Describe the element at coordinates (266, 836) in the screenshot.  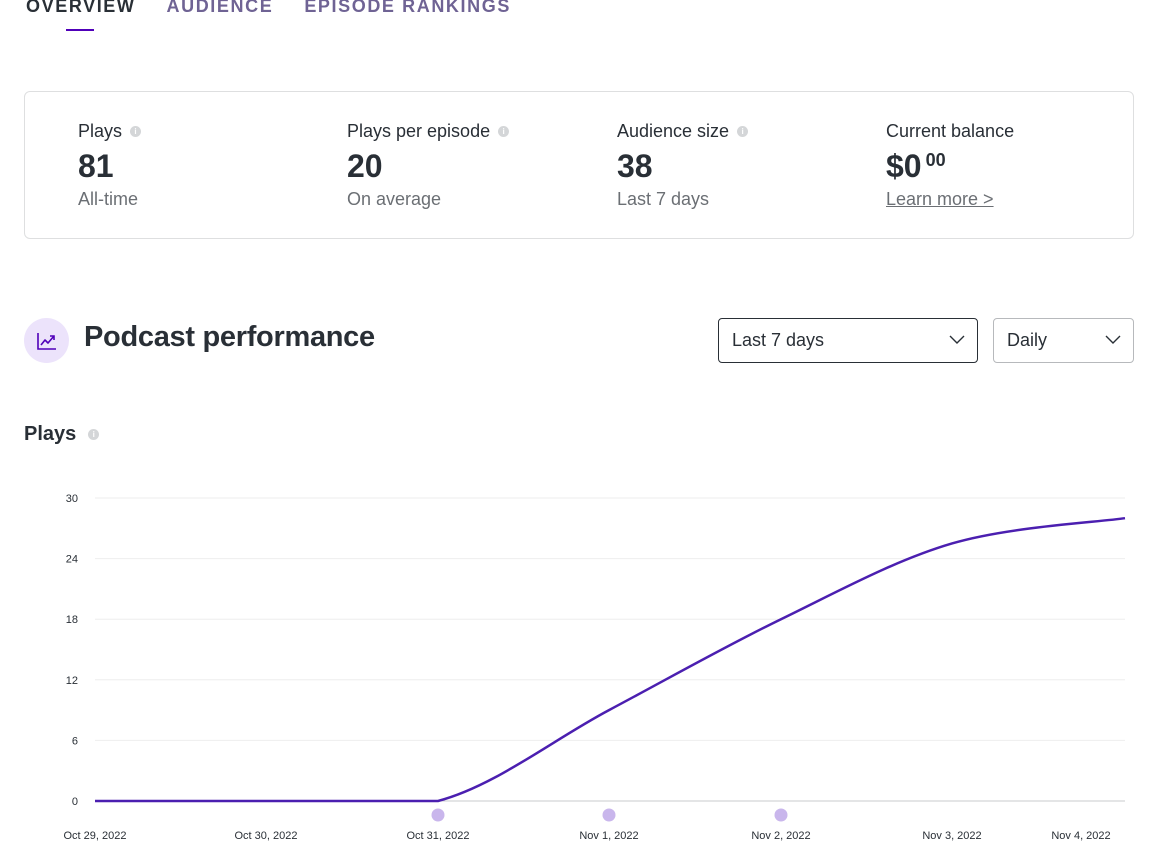
I see `x-tick-label: Oct 30, 2022` at that location.